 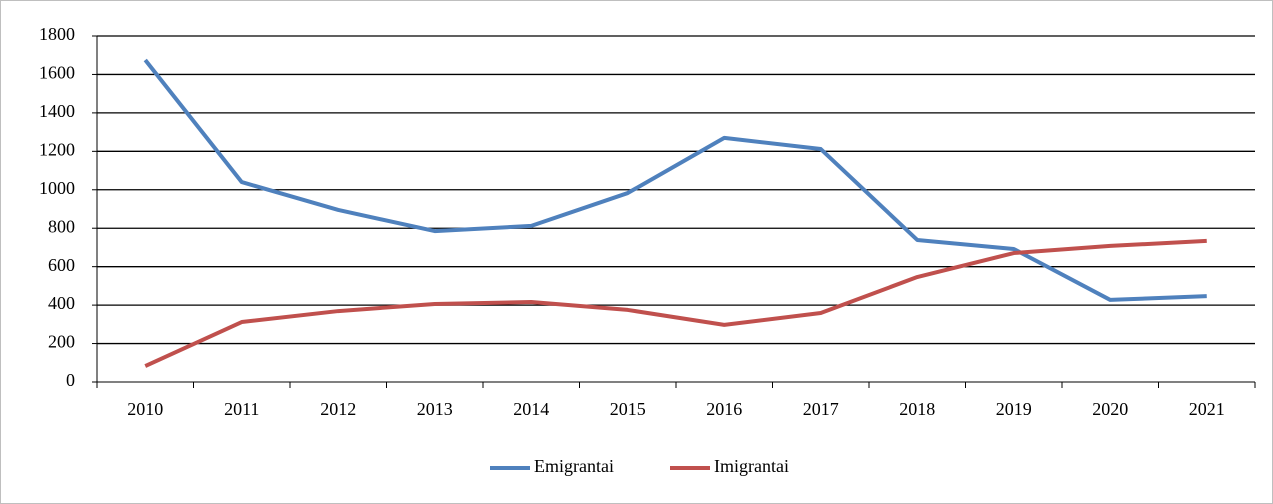 What do you see at coordinates (57, 188) in the screenshot?
I see `y-tick-label: 1000` at bounding box center [57, 188].